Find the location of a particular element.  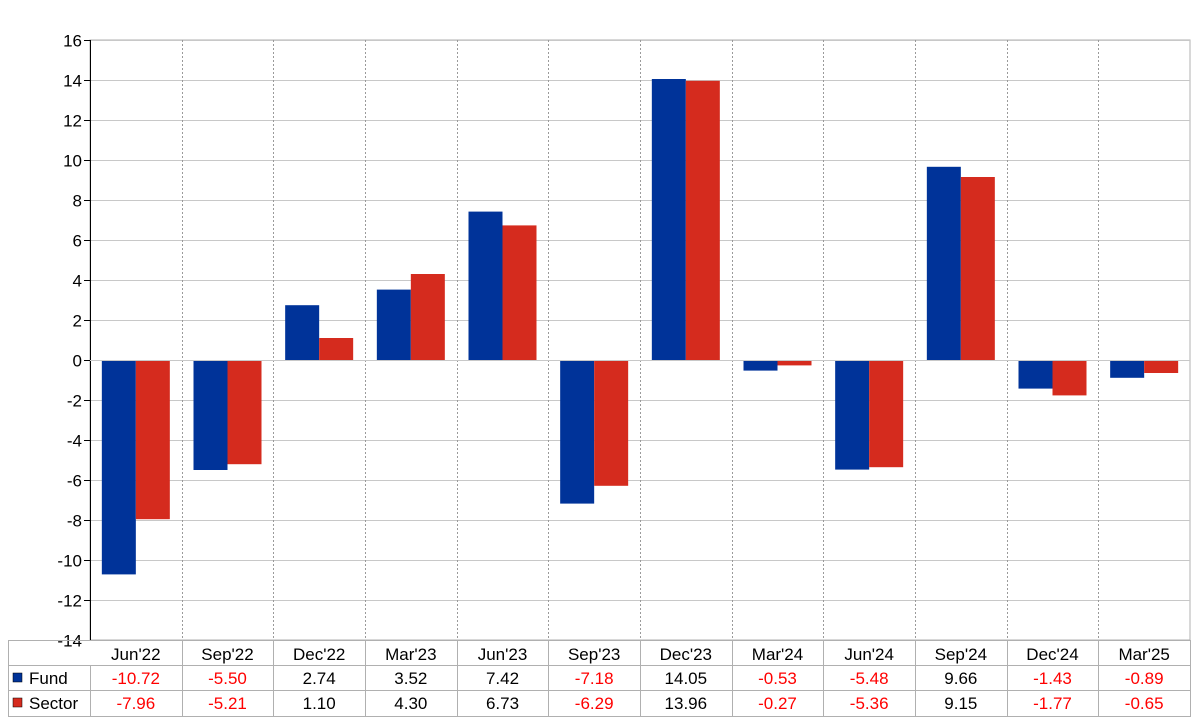

y-tick-label: 12 is located at coordinates (72, 121).